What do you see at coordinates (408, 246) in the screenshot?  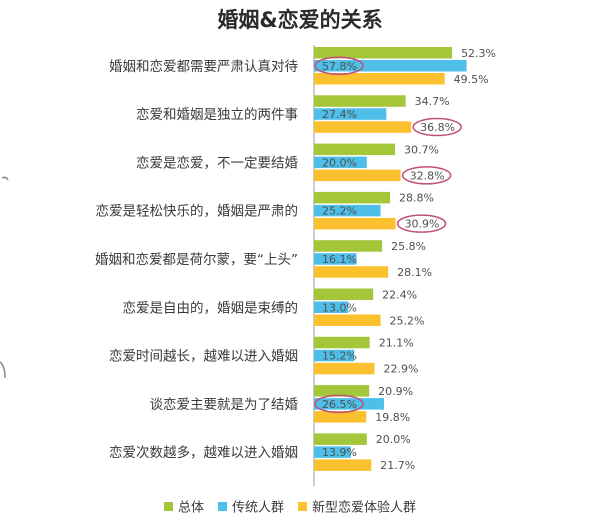 I see `data-label: 25.8%` at bounding box center [408, 246].